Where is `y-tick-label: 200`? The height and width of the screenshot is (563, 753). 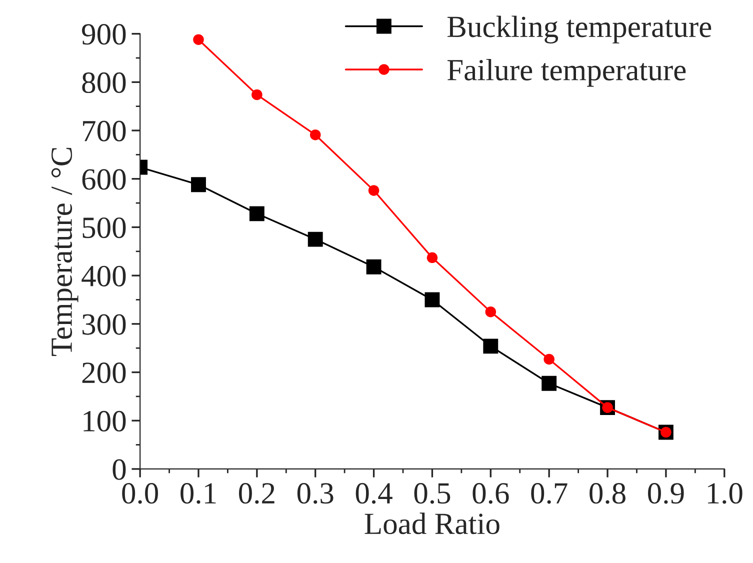 y-tick-label: 200 is located at coordinates (104, 373).